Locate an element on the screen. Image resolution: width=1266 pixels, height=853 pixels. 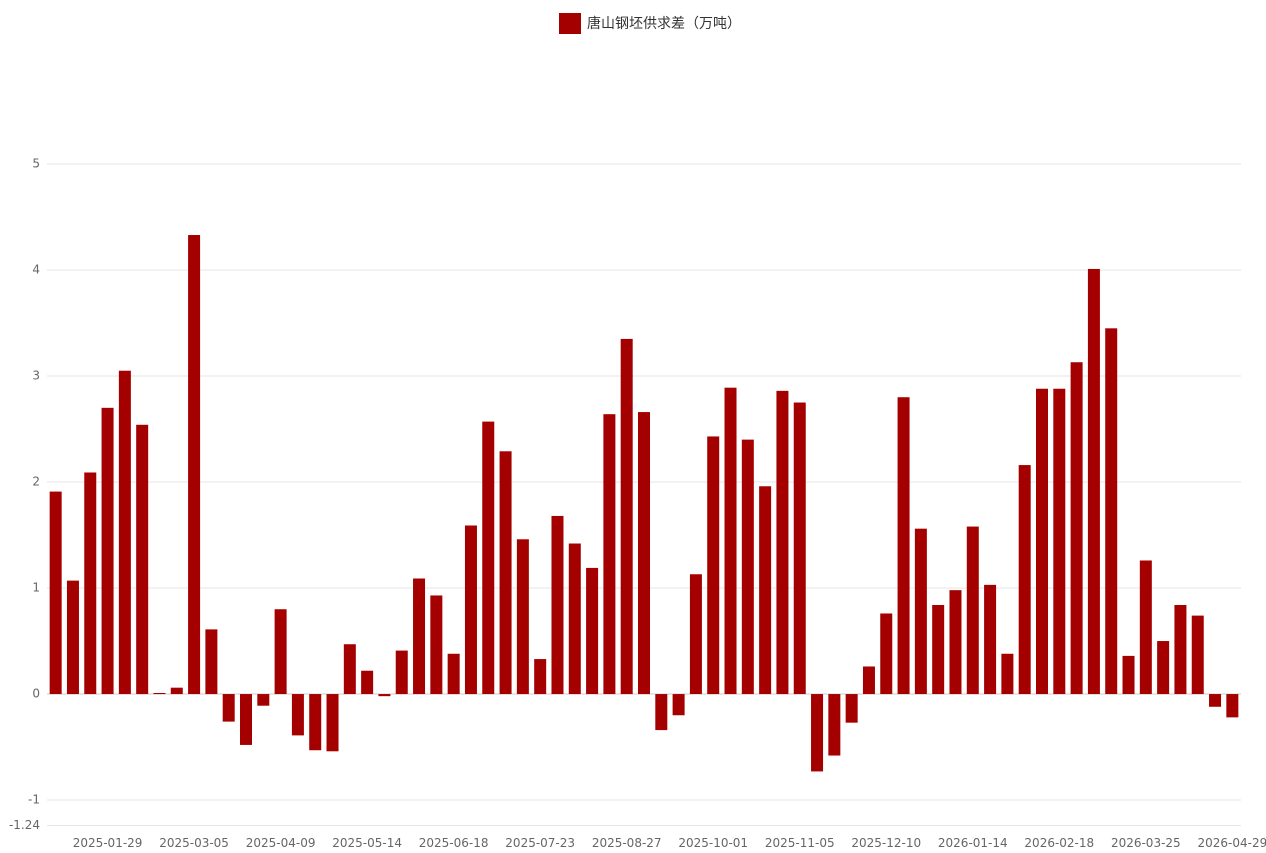
x-tick-label: 2026-03-25 is located at coordinates (1146, 843).